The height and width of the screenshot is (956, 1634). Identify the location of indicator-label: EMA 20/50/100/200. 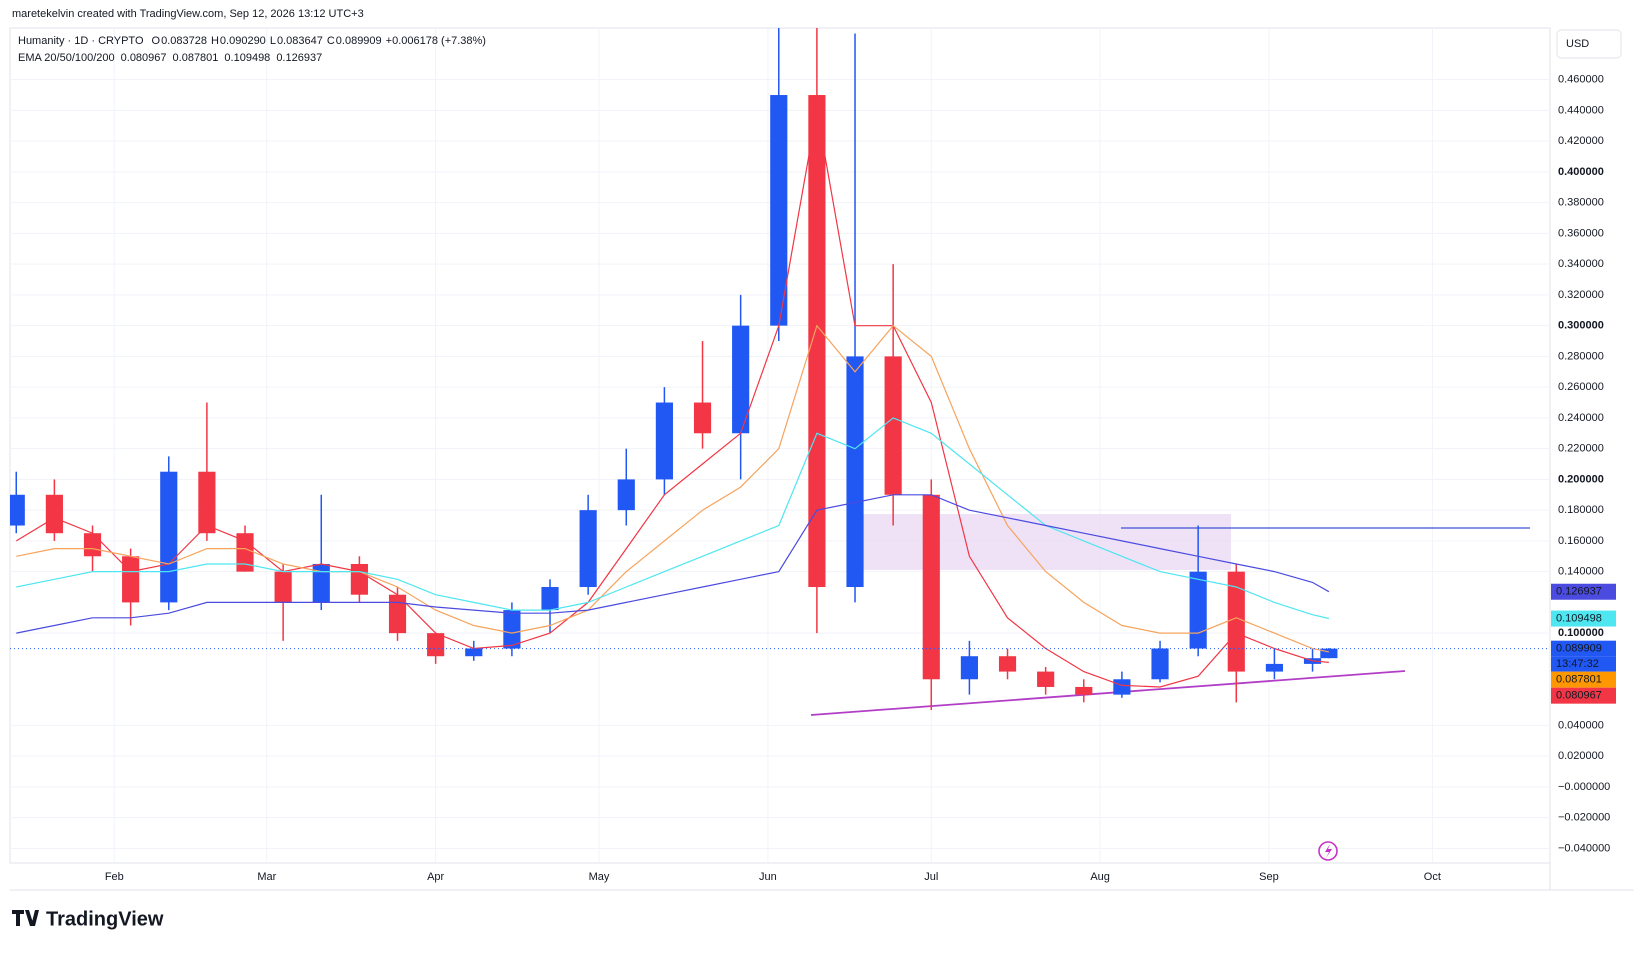
(66, 58).